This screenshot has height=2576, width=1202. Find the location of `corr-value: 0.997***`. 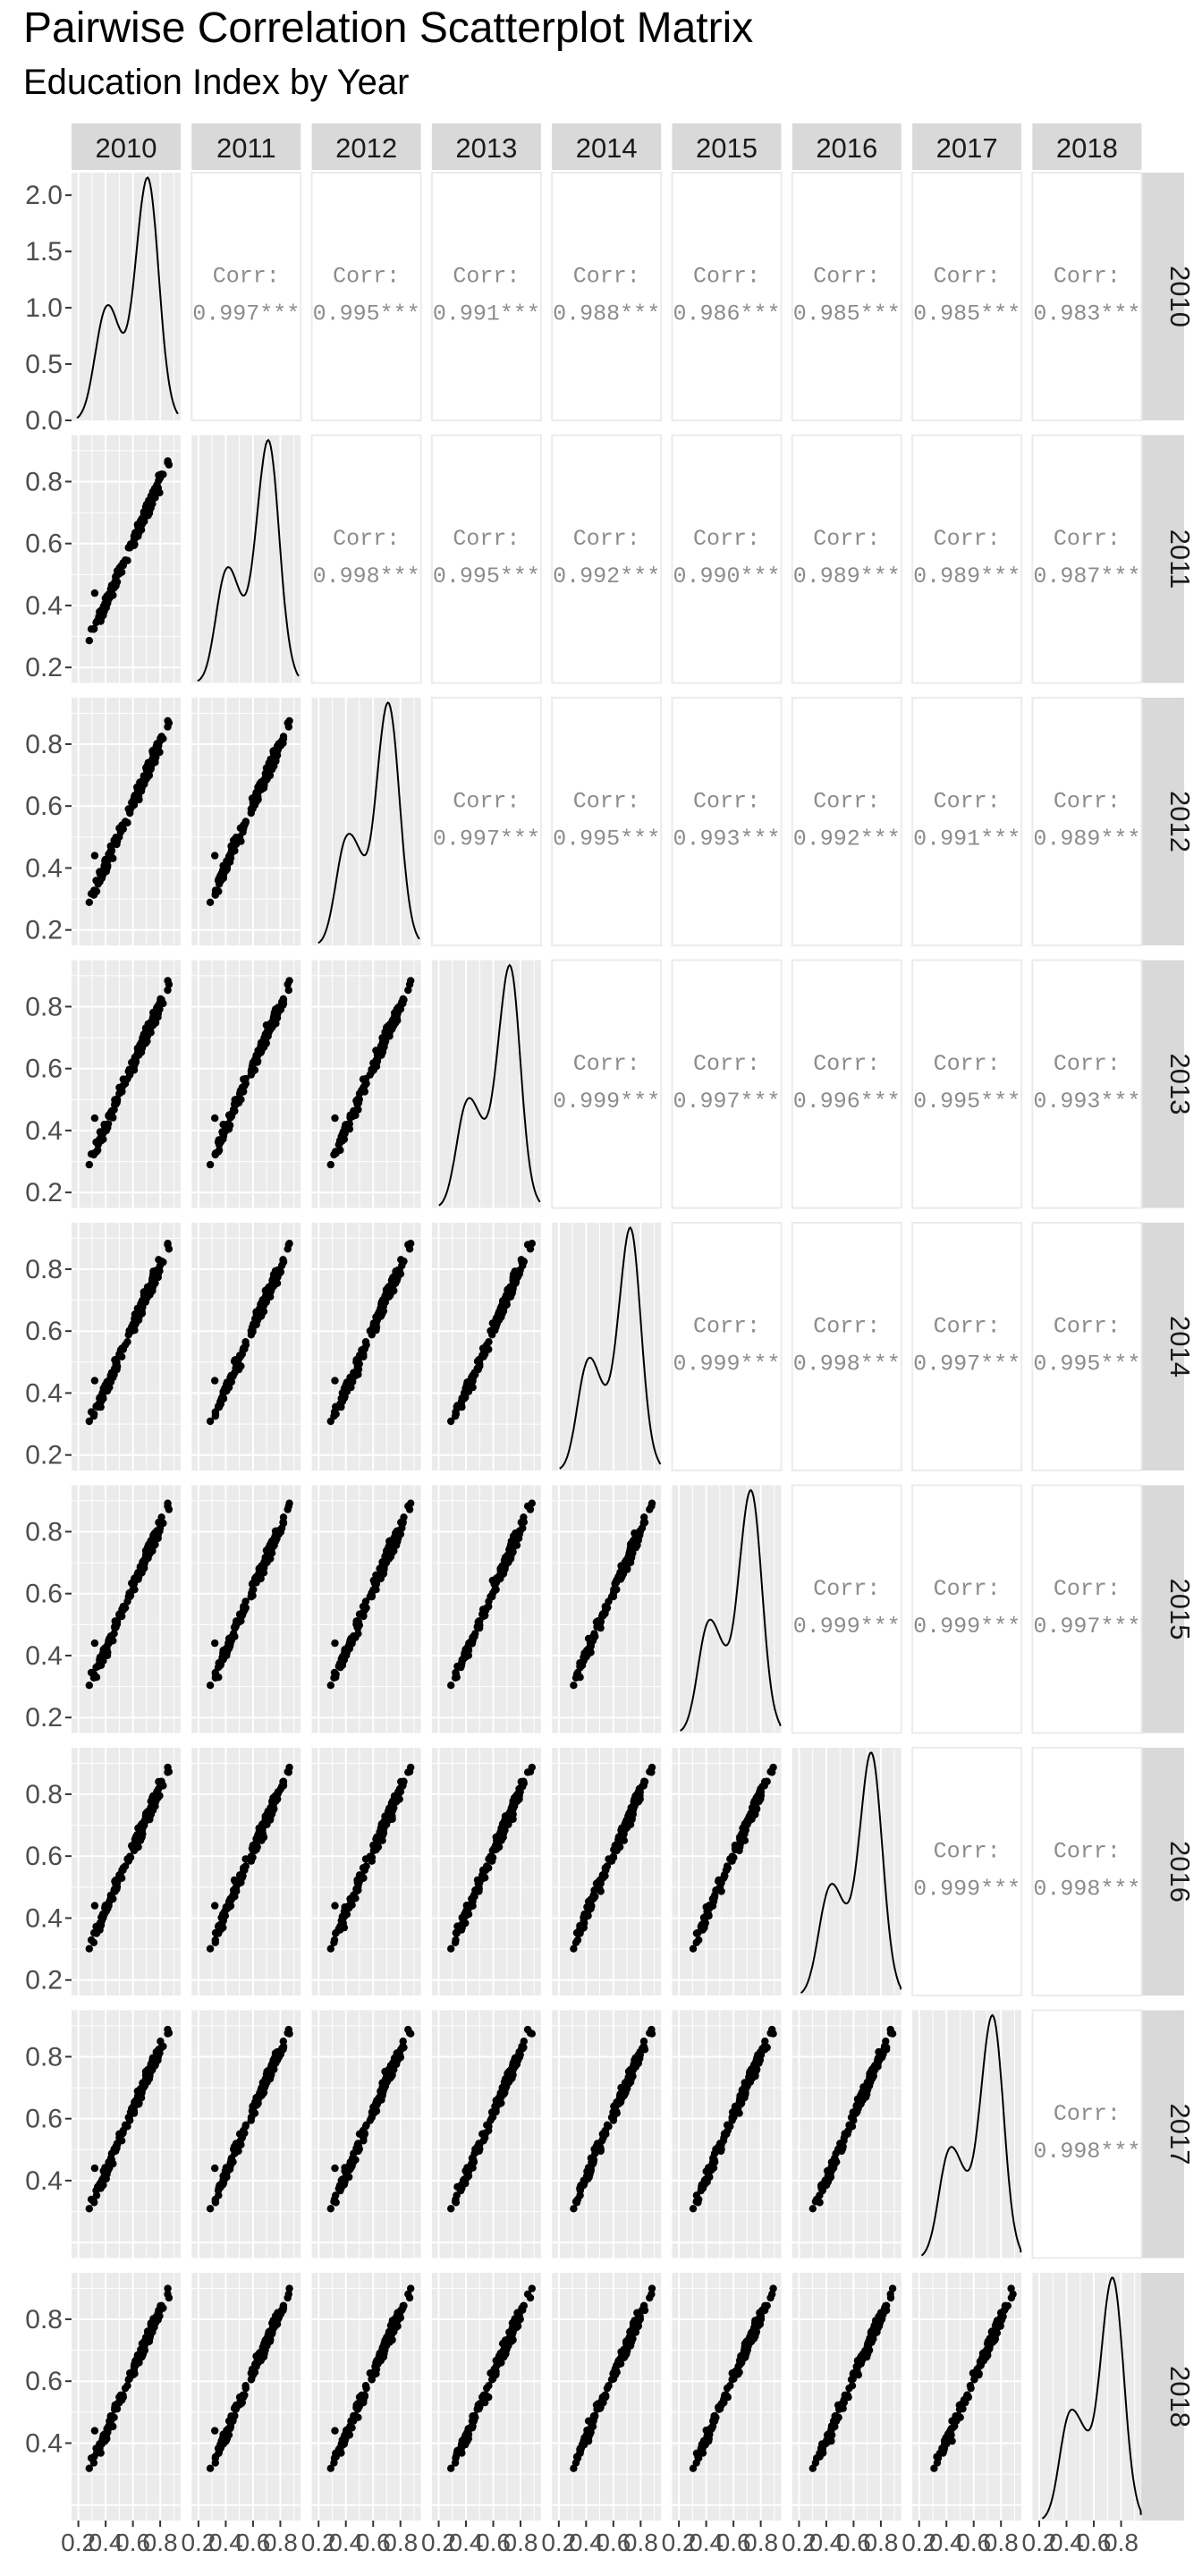

corr-value: 0.997*** is located at coordinates (246, 314).